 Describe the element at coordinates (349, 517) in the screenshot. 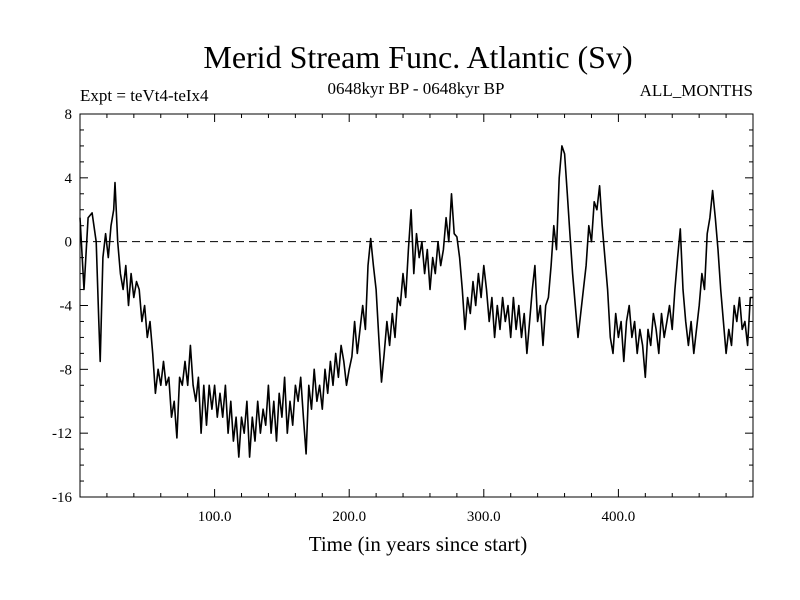

I see `x-tick-label: 200.0` at that location.